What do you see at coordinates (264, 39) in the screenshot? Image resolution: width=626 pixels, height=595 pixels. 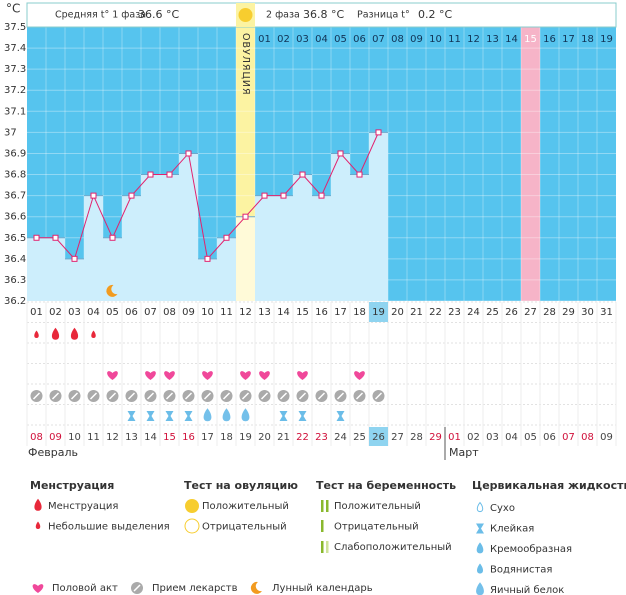 I see `phase2-day: 01` at bounding box center [264, 39].